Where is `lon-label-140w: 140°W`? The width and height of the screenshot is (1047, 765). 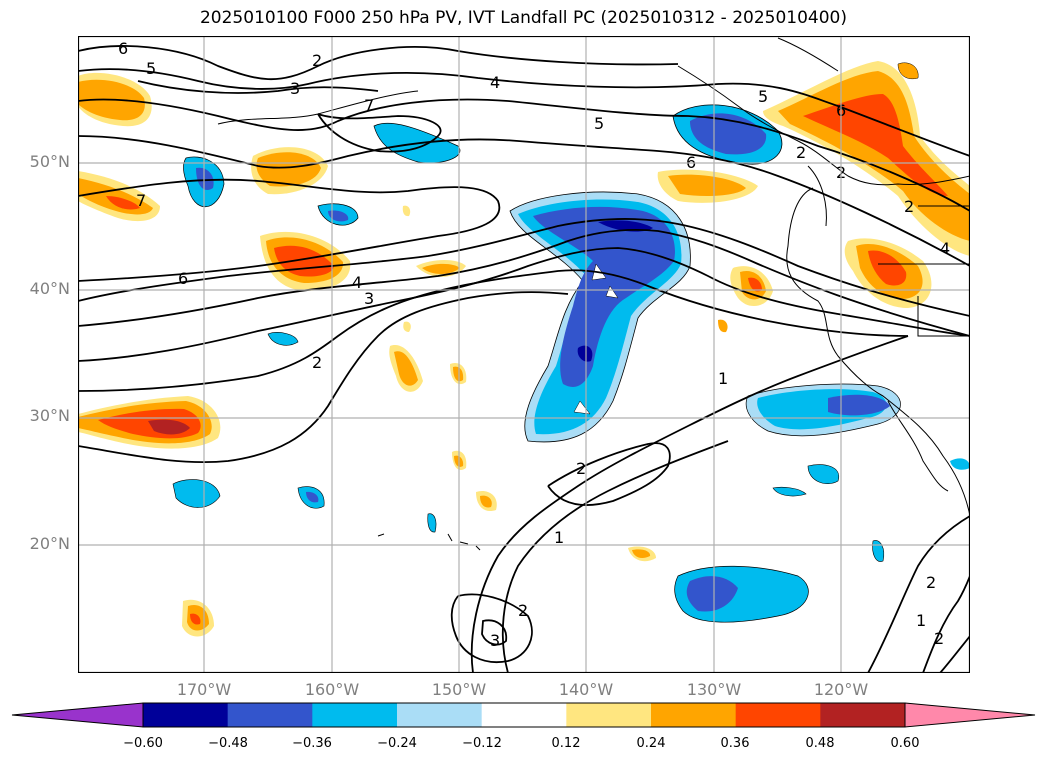
lon-label-140w: 140°W is located at coordinates (586, 689).